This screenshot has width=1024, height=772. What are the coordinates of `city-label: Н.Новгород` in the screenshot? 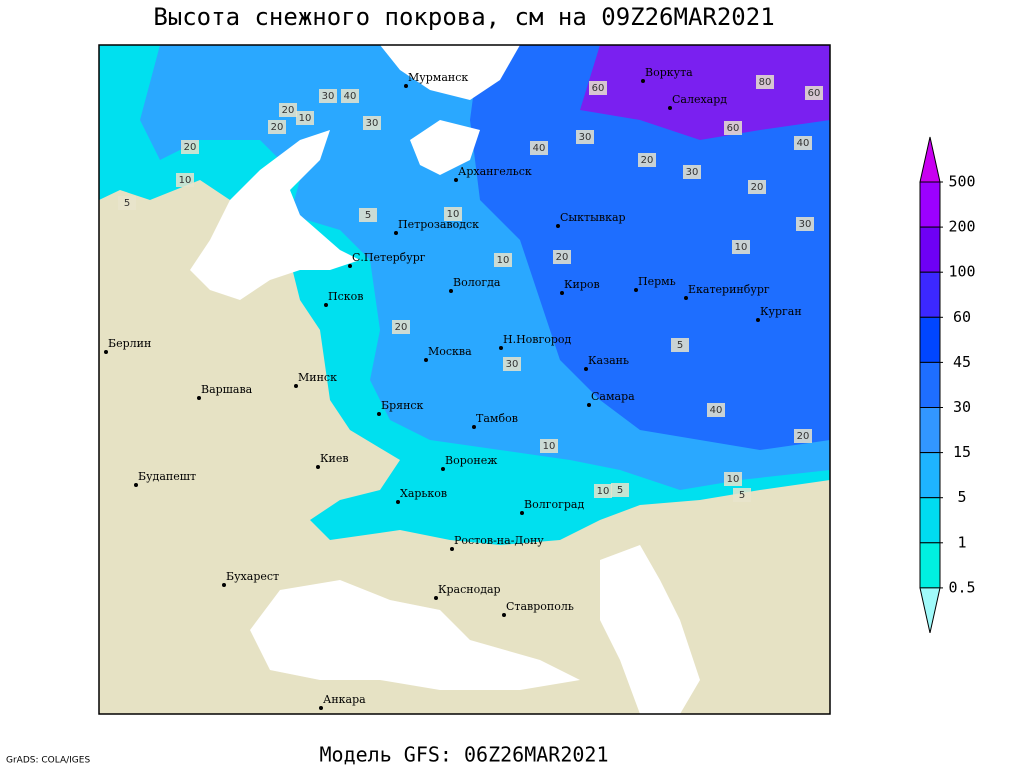 It's located at (537, 339).